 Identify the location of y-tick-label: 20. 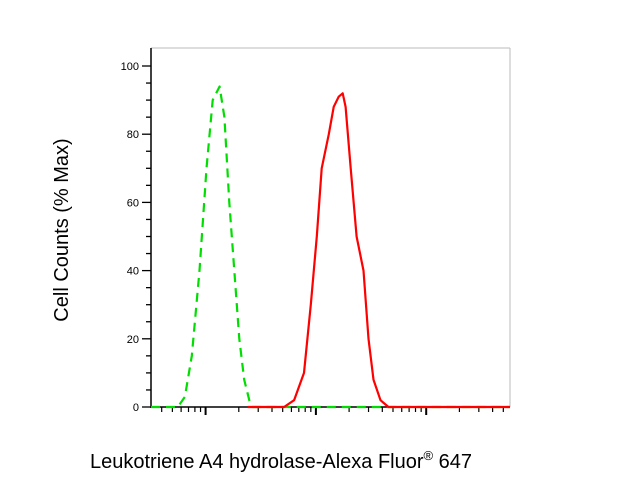
(133, 340).